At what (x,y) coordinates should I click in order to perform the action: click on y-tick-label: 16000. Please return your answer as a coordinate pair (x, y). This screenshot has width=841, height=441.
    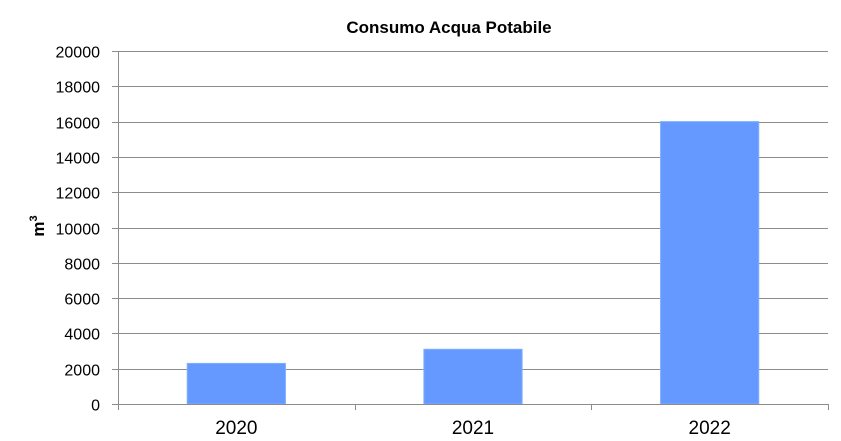
    Looking at the image, I should click on (78, 124).